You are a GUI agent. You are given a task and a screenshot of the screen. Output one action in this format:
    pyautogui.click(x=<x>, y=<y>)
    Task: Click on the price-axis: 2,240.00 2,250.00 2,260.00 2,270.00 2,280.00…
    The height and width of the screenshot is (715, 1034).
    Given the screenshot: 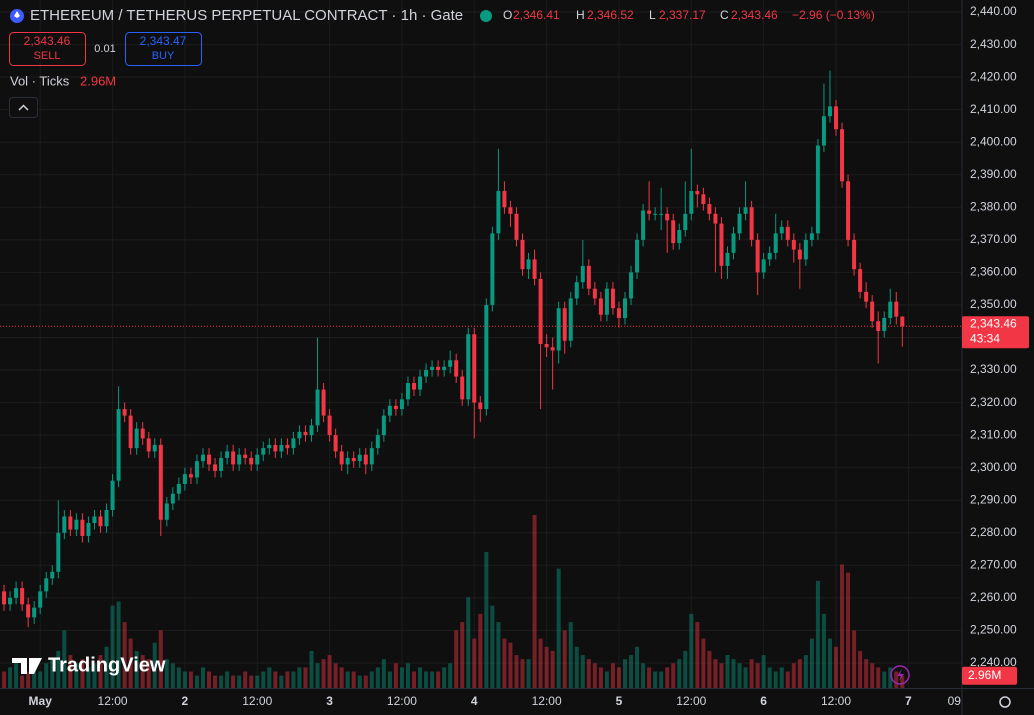 What is the action you would take?
    pyautogui.click(x=995, y=344)
    